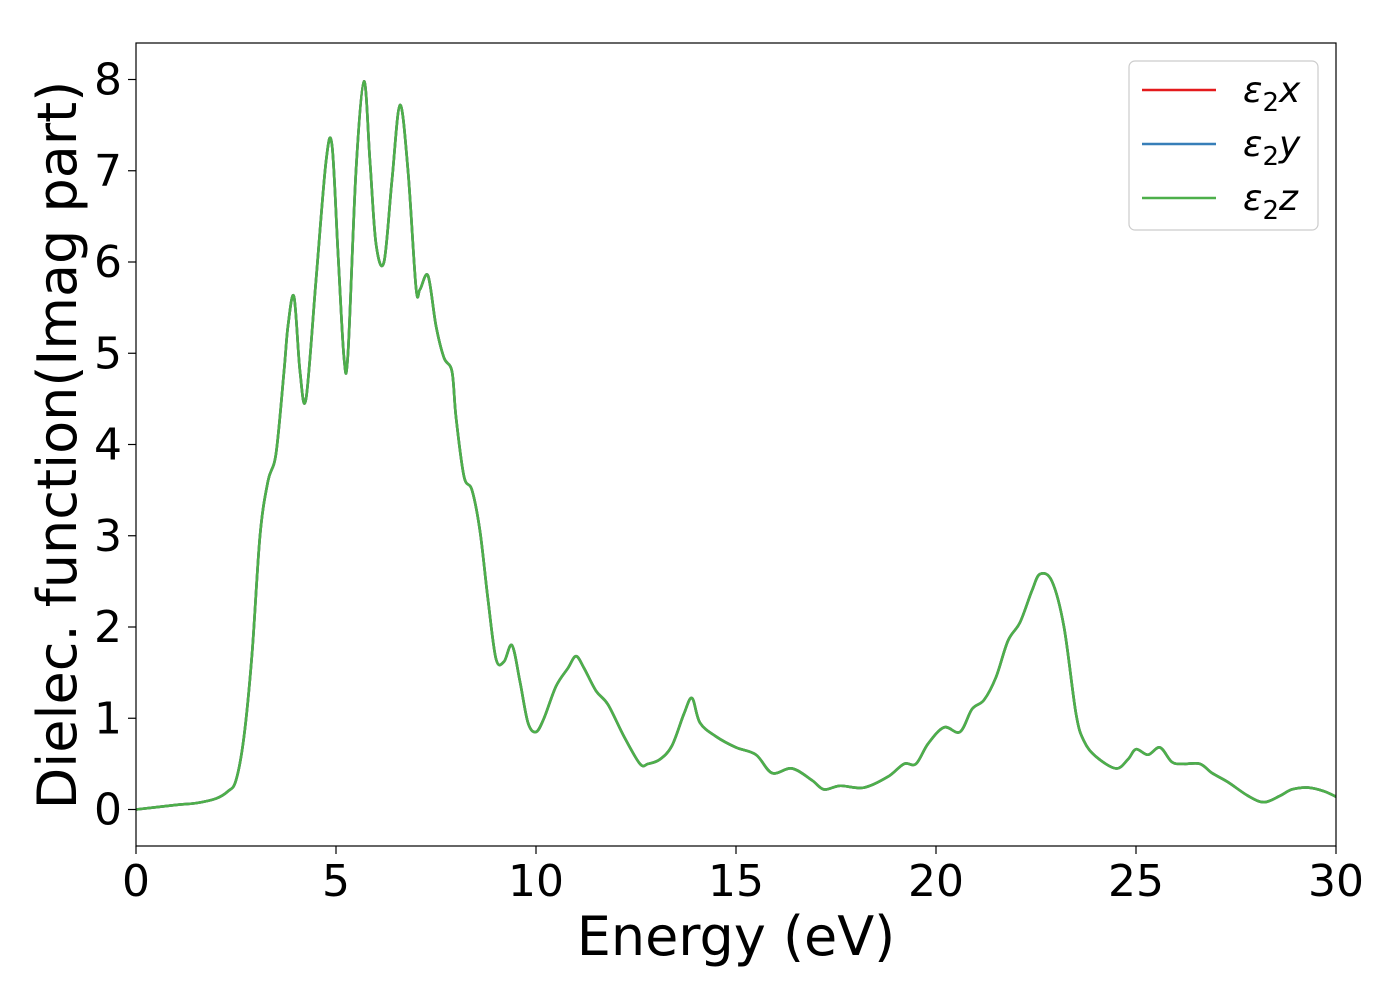  Describe the element at coordinates (108, 810) in the screenshot. I see `y-tick-label: 0` at that location.